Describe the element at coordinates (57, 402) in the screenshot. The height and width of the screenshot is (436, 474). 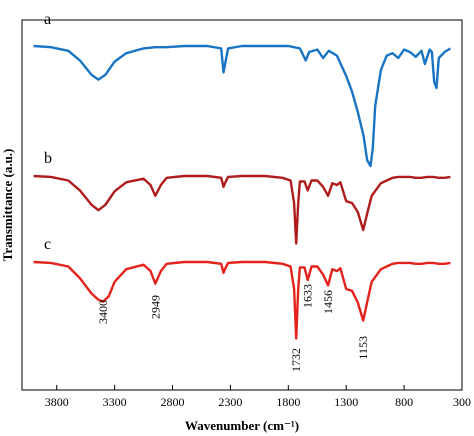
I see `x-tick-label: 3800` at that location.